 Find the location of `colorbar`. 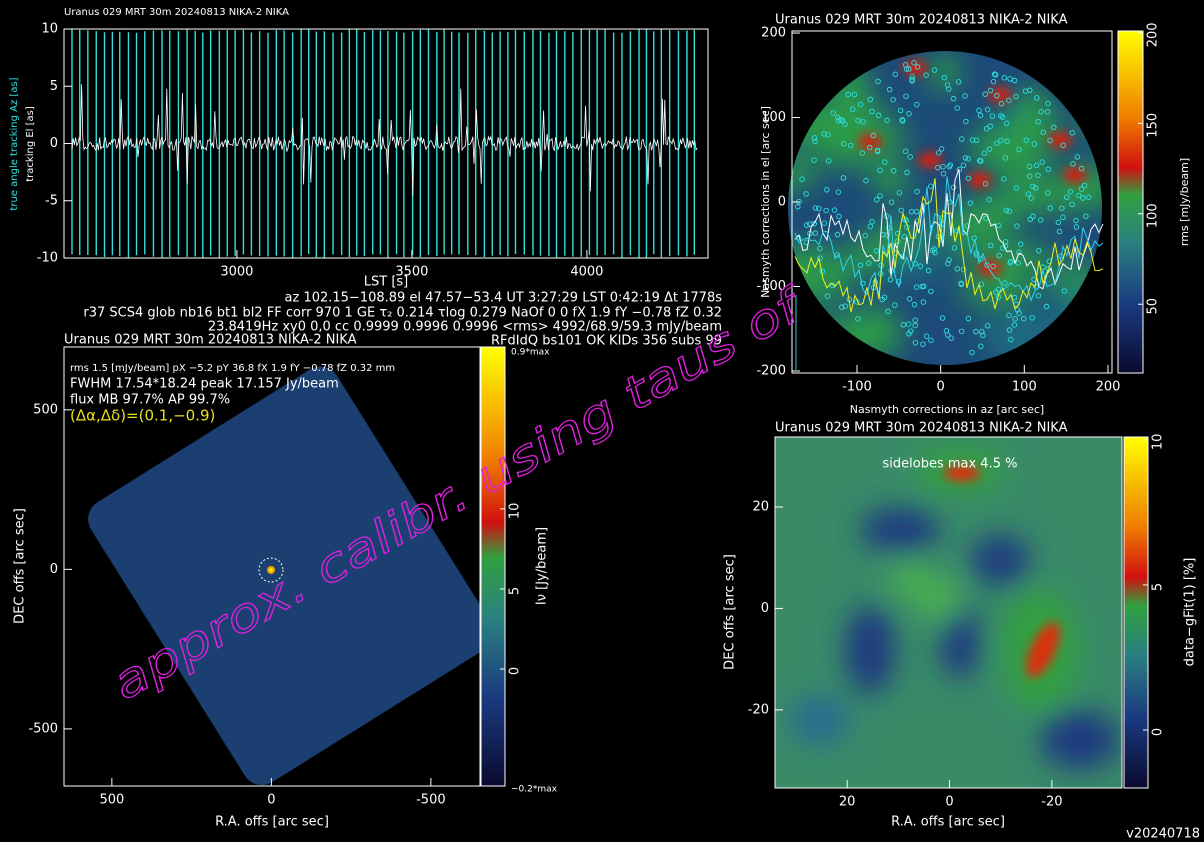

colorbar is located at coordinates (1136, 612).